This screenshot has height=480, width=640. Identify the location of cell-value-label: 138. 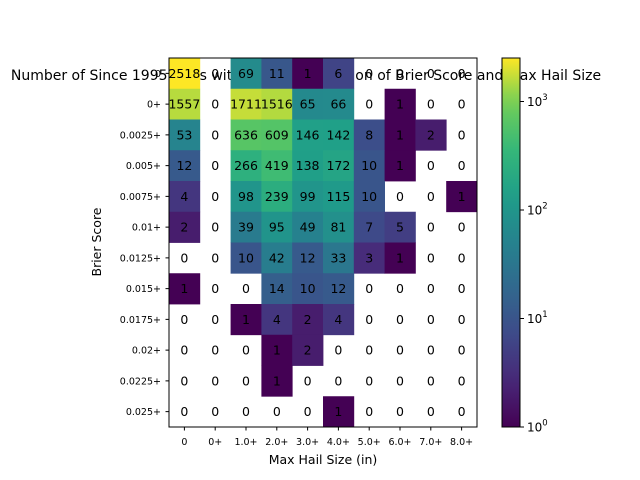
(308, 165).